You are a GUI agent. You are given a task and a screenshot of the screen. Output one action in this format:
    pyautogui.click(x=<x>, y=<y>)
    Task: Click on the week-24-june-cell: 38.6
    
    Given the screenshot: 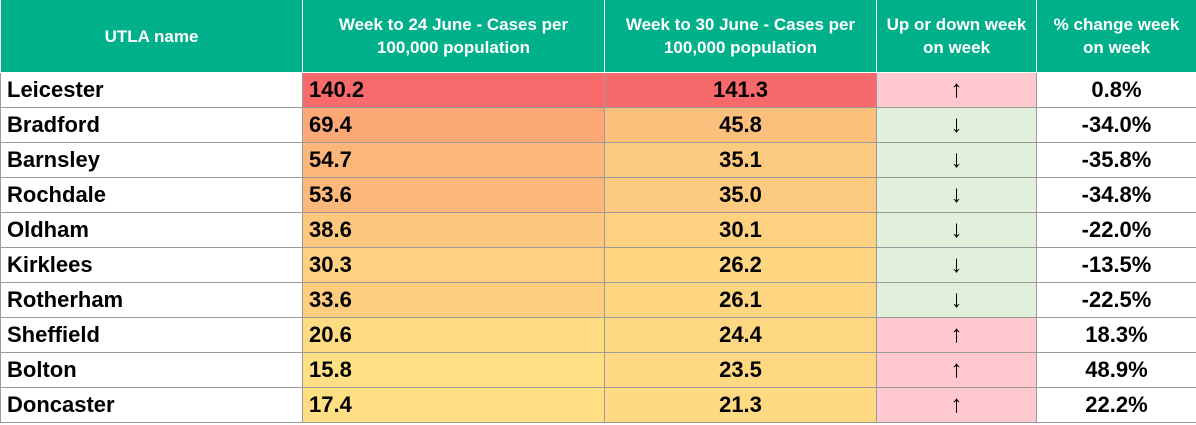 What is the action you would take?
    pyautogui.click(x=453, y=230)
    